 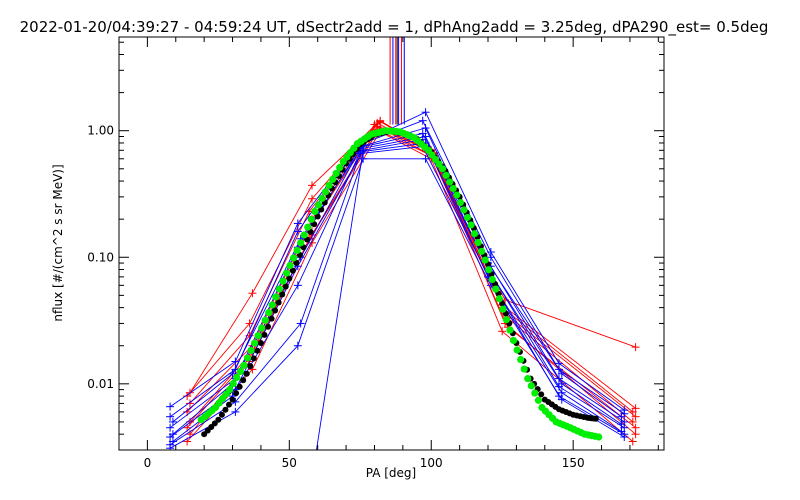 What do you see at coordinates (573, 463) in the screenshot?
I see `x-tick-label: 150` at bounding box center [573, 463].